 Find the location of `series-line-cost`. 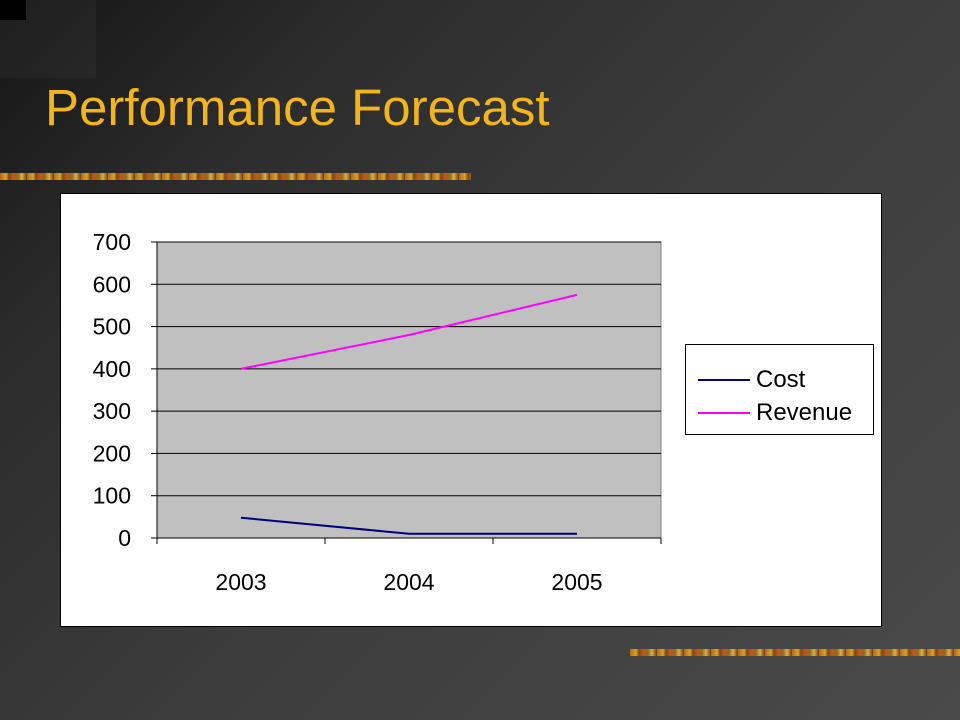

series-line-cost is located at coordinates (408, 525).